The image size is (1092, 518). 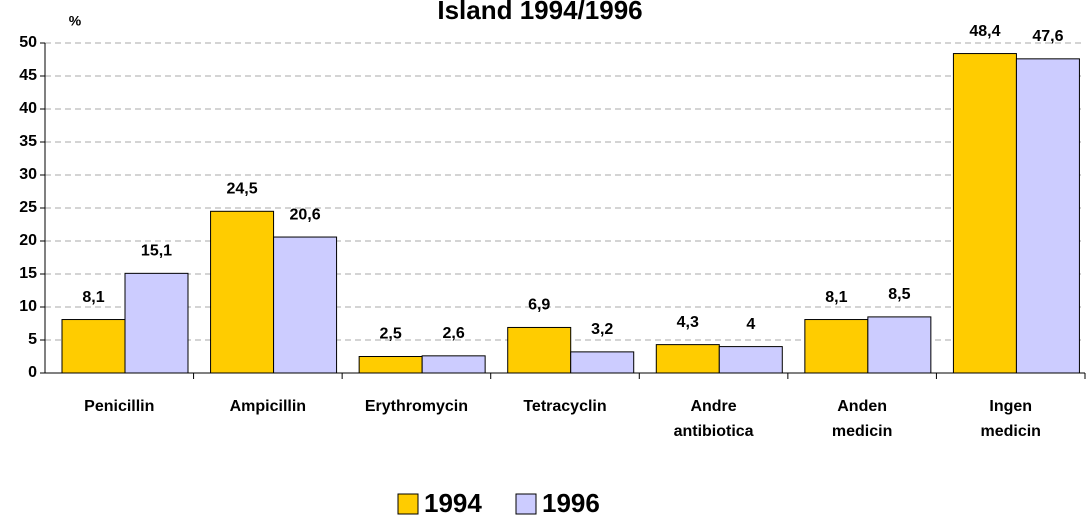 I want to click on x-tick-label-line: Ingen, so click(x=1010, y=406).